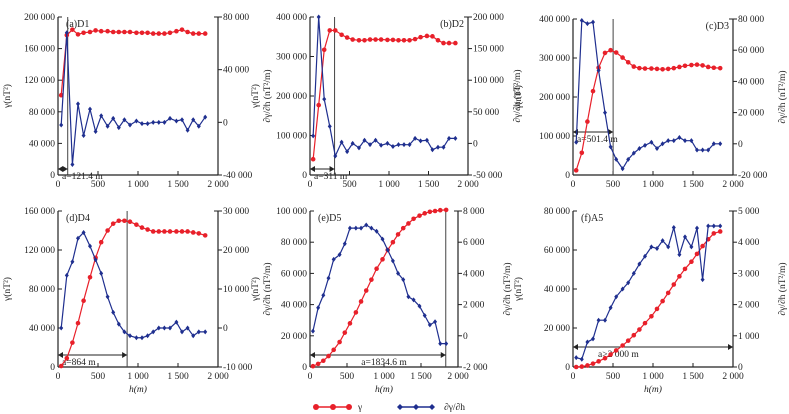 The height and width of the screenshot is (414, 789). Describe the element at coordinates (98, 377) in the screenshot. I see `x-tick-label: 500` at that location.